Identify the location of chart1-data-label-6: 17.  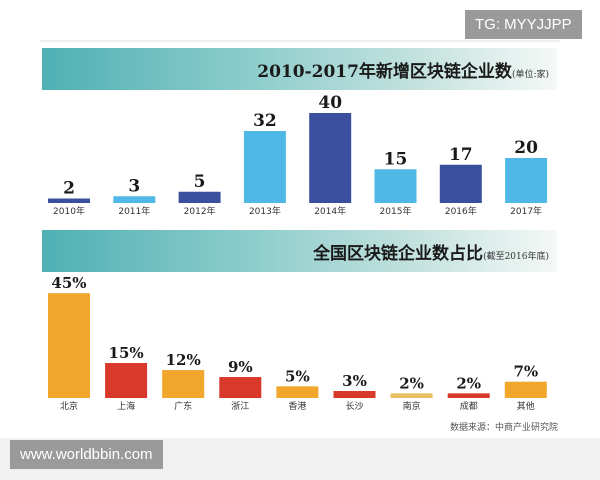
(461, 155).